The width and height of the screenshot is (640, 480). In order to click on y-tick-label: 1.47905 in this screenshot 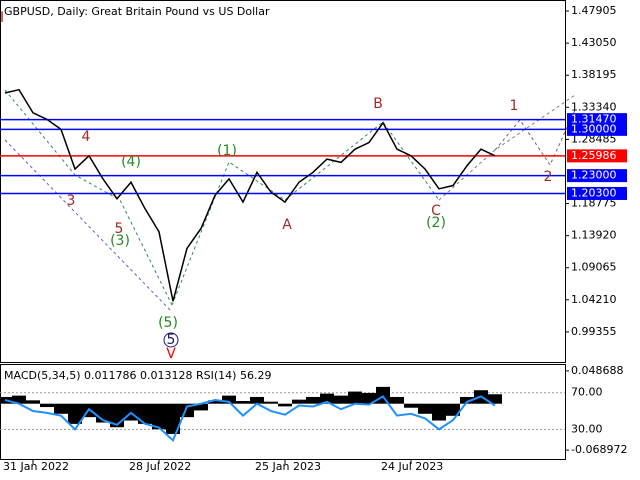, I will do `click(594, 10)`.